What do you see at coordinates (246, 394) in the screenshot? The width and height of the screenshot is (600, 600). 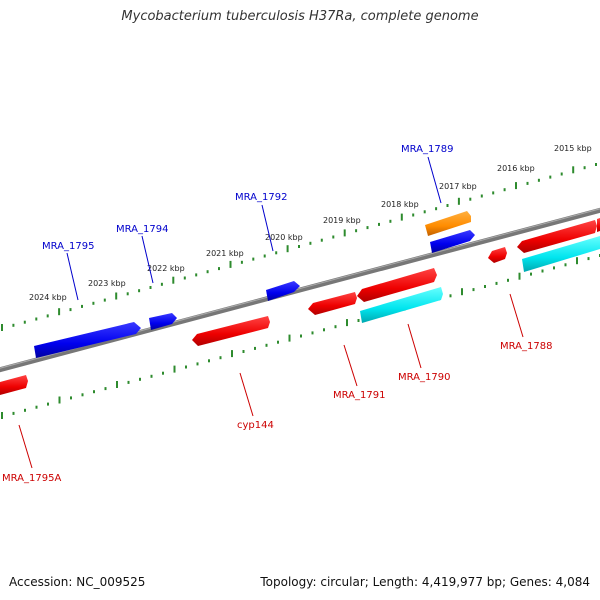 I see `leader-cyp144` at bounding box center [246, 394].